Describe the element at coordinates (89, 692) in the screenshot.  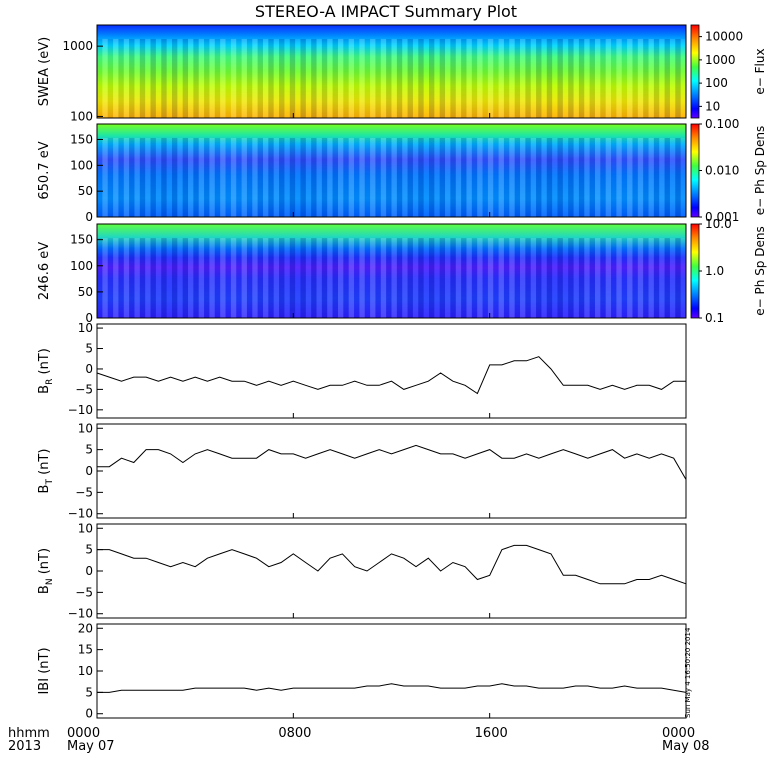
I see `y-tick-label: 5` at that location.